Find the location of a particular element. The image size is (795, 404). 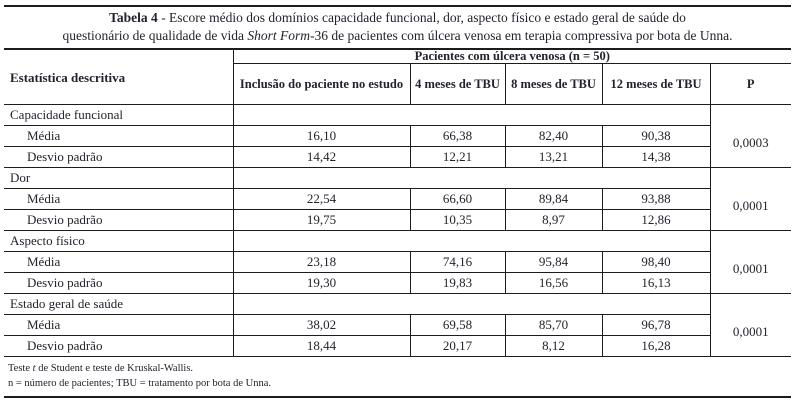

cell: 82,40 is located at coordinates (553, 136).